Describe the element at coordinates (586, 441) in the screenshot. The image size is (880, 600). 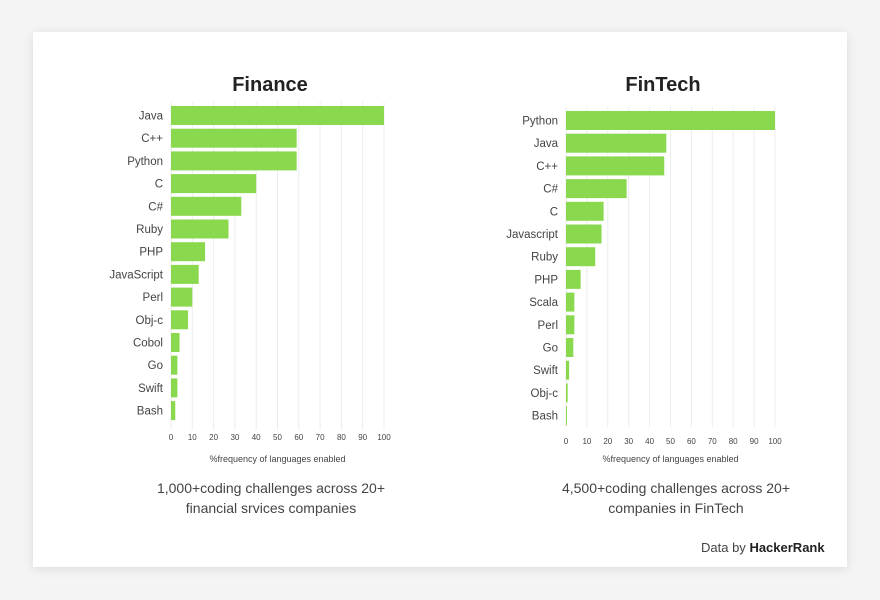
I see `fintech-x-tick-label: 10` at that location.